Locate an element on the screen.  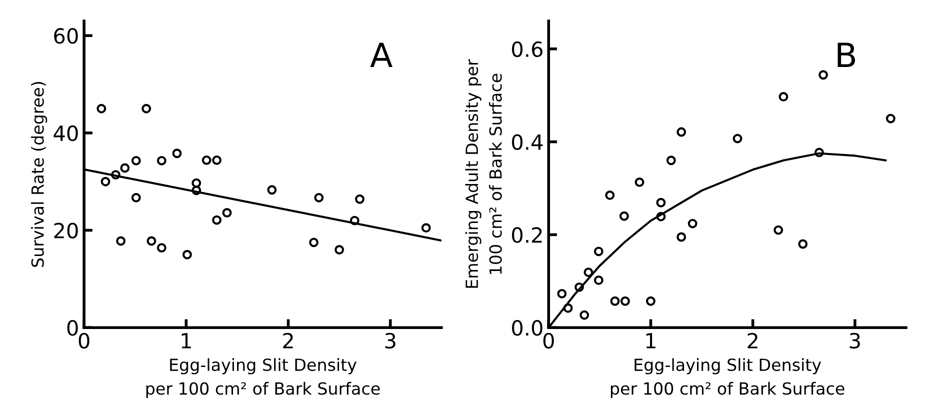
y-axis-title: Survival Rate (degree) is located at coordinates (39, 174).